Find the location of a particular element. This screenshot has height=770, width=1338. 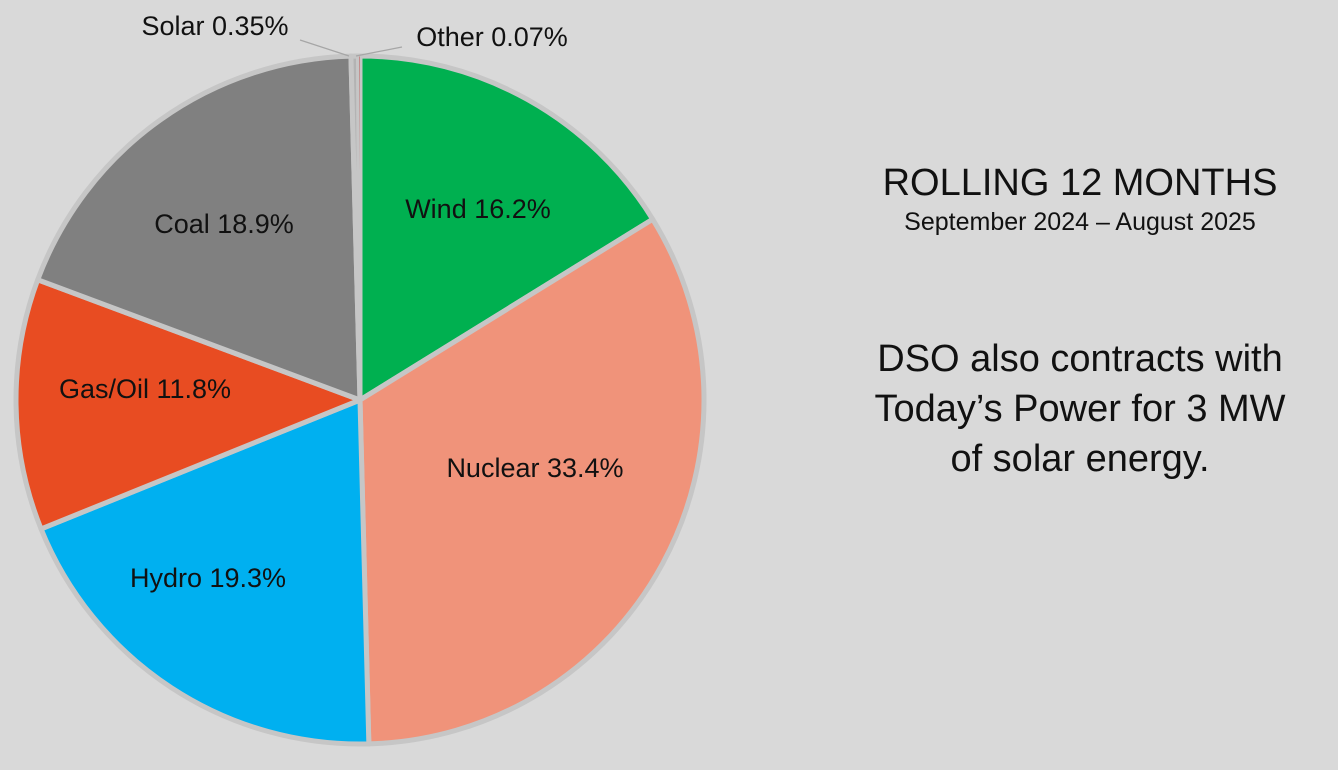

panel-note-line: of solar energy. is located at coordinates (1080, 459).